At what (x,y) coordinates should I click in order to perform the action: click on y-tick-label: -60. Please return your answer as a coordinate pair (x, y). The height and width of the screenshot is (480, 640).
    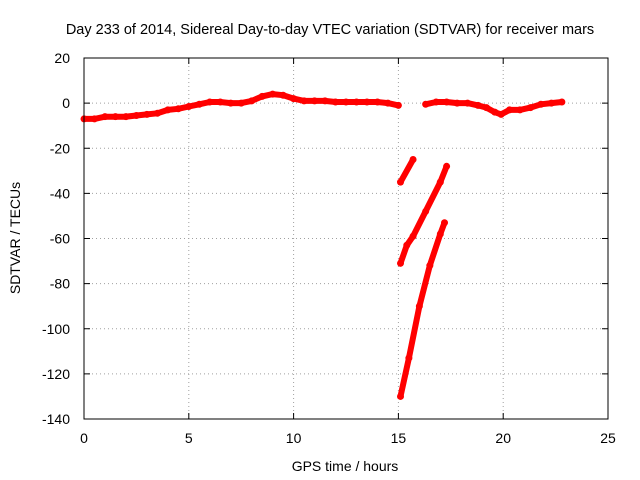
    Looking at the image, I should click on (60, 239).